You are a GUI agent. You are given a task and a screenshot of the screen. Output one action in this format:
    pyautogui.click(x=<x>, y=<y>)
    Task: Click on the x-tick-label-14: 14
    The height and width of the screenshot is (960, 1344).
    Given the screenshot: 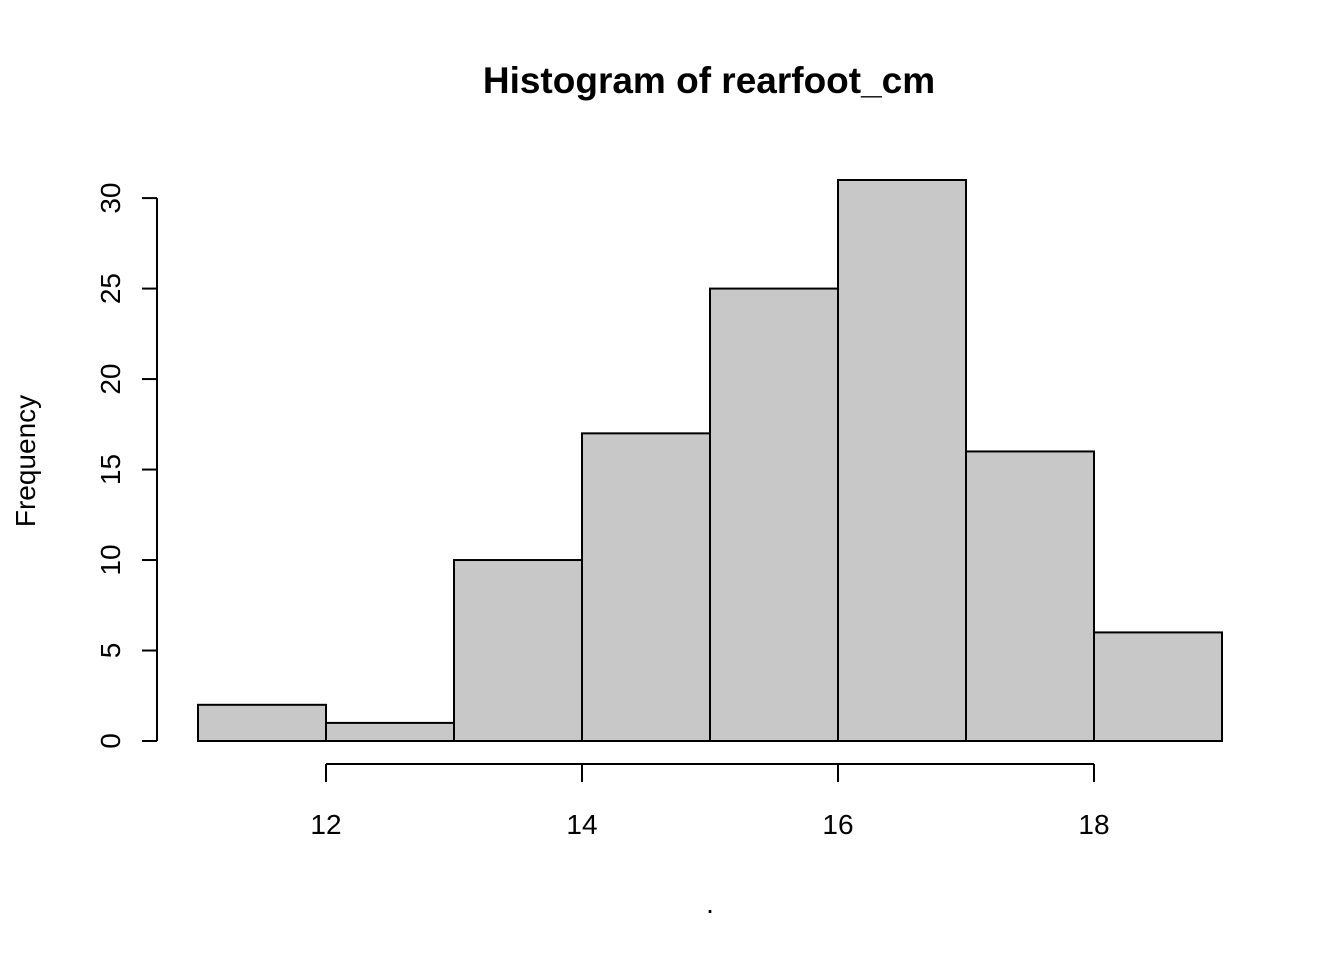 What is the action you would take?
    pyautogui.click(x=581, y=824)
    